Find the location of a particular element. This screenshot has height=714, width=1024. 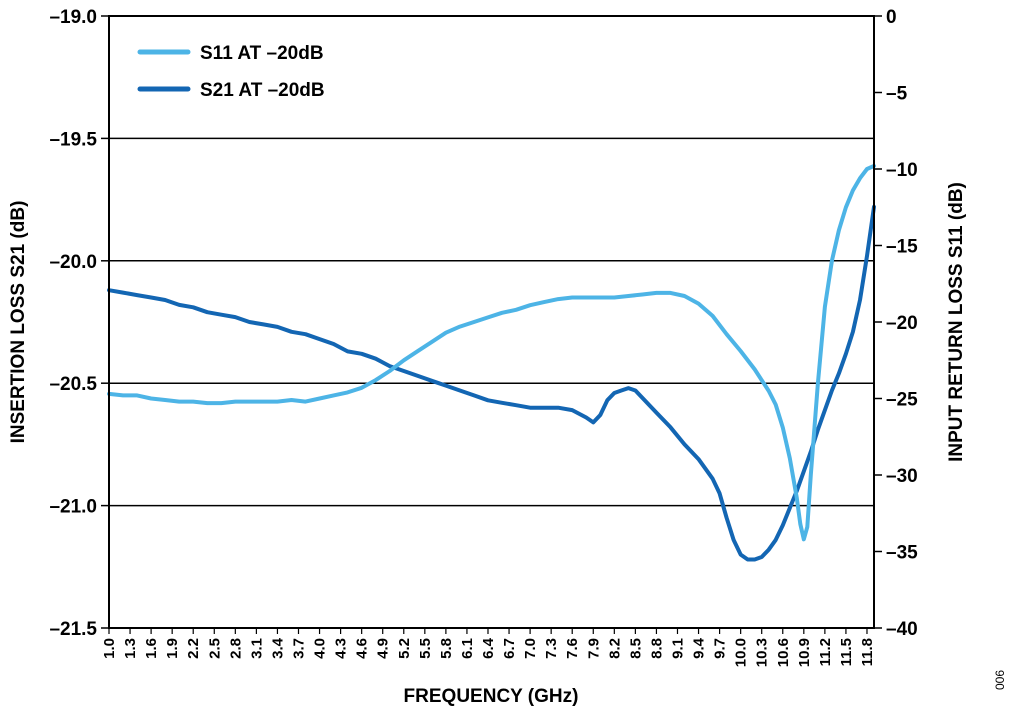

right-y-axis: 0 –5 –10 –15 –20 –25 –30 –35 –40 is located at coordinates (896, 323).